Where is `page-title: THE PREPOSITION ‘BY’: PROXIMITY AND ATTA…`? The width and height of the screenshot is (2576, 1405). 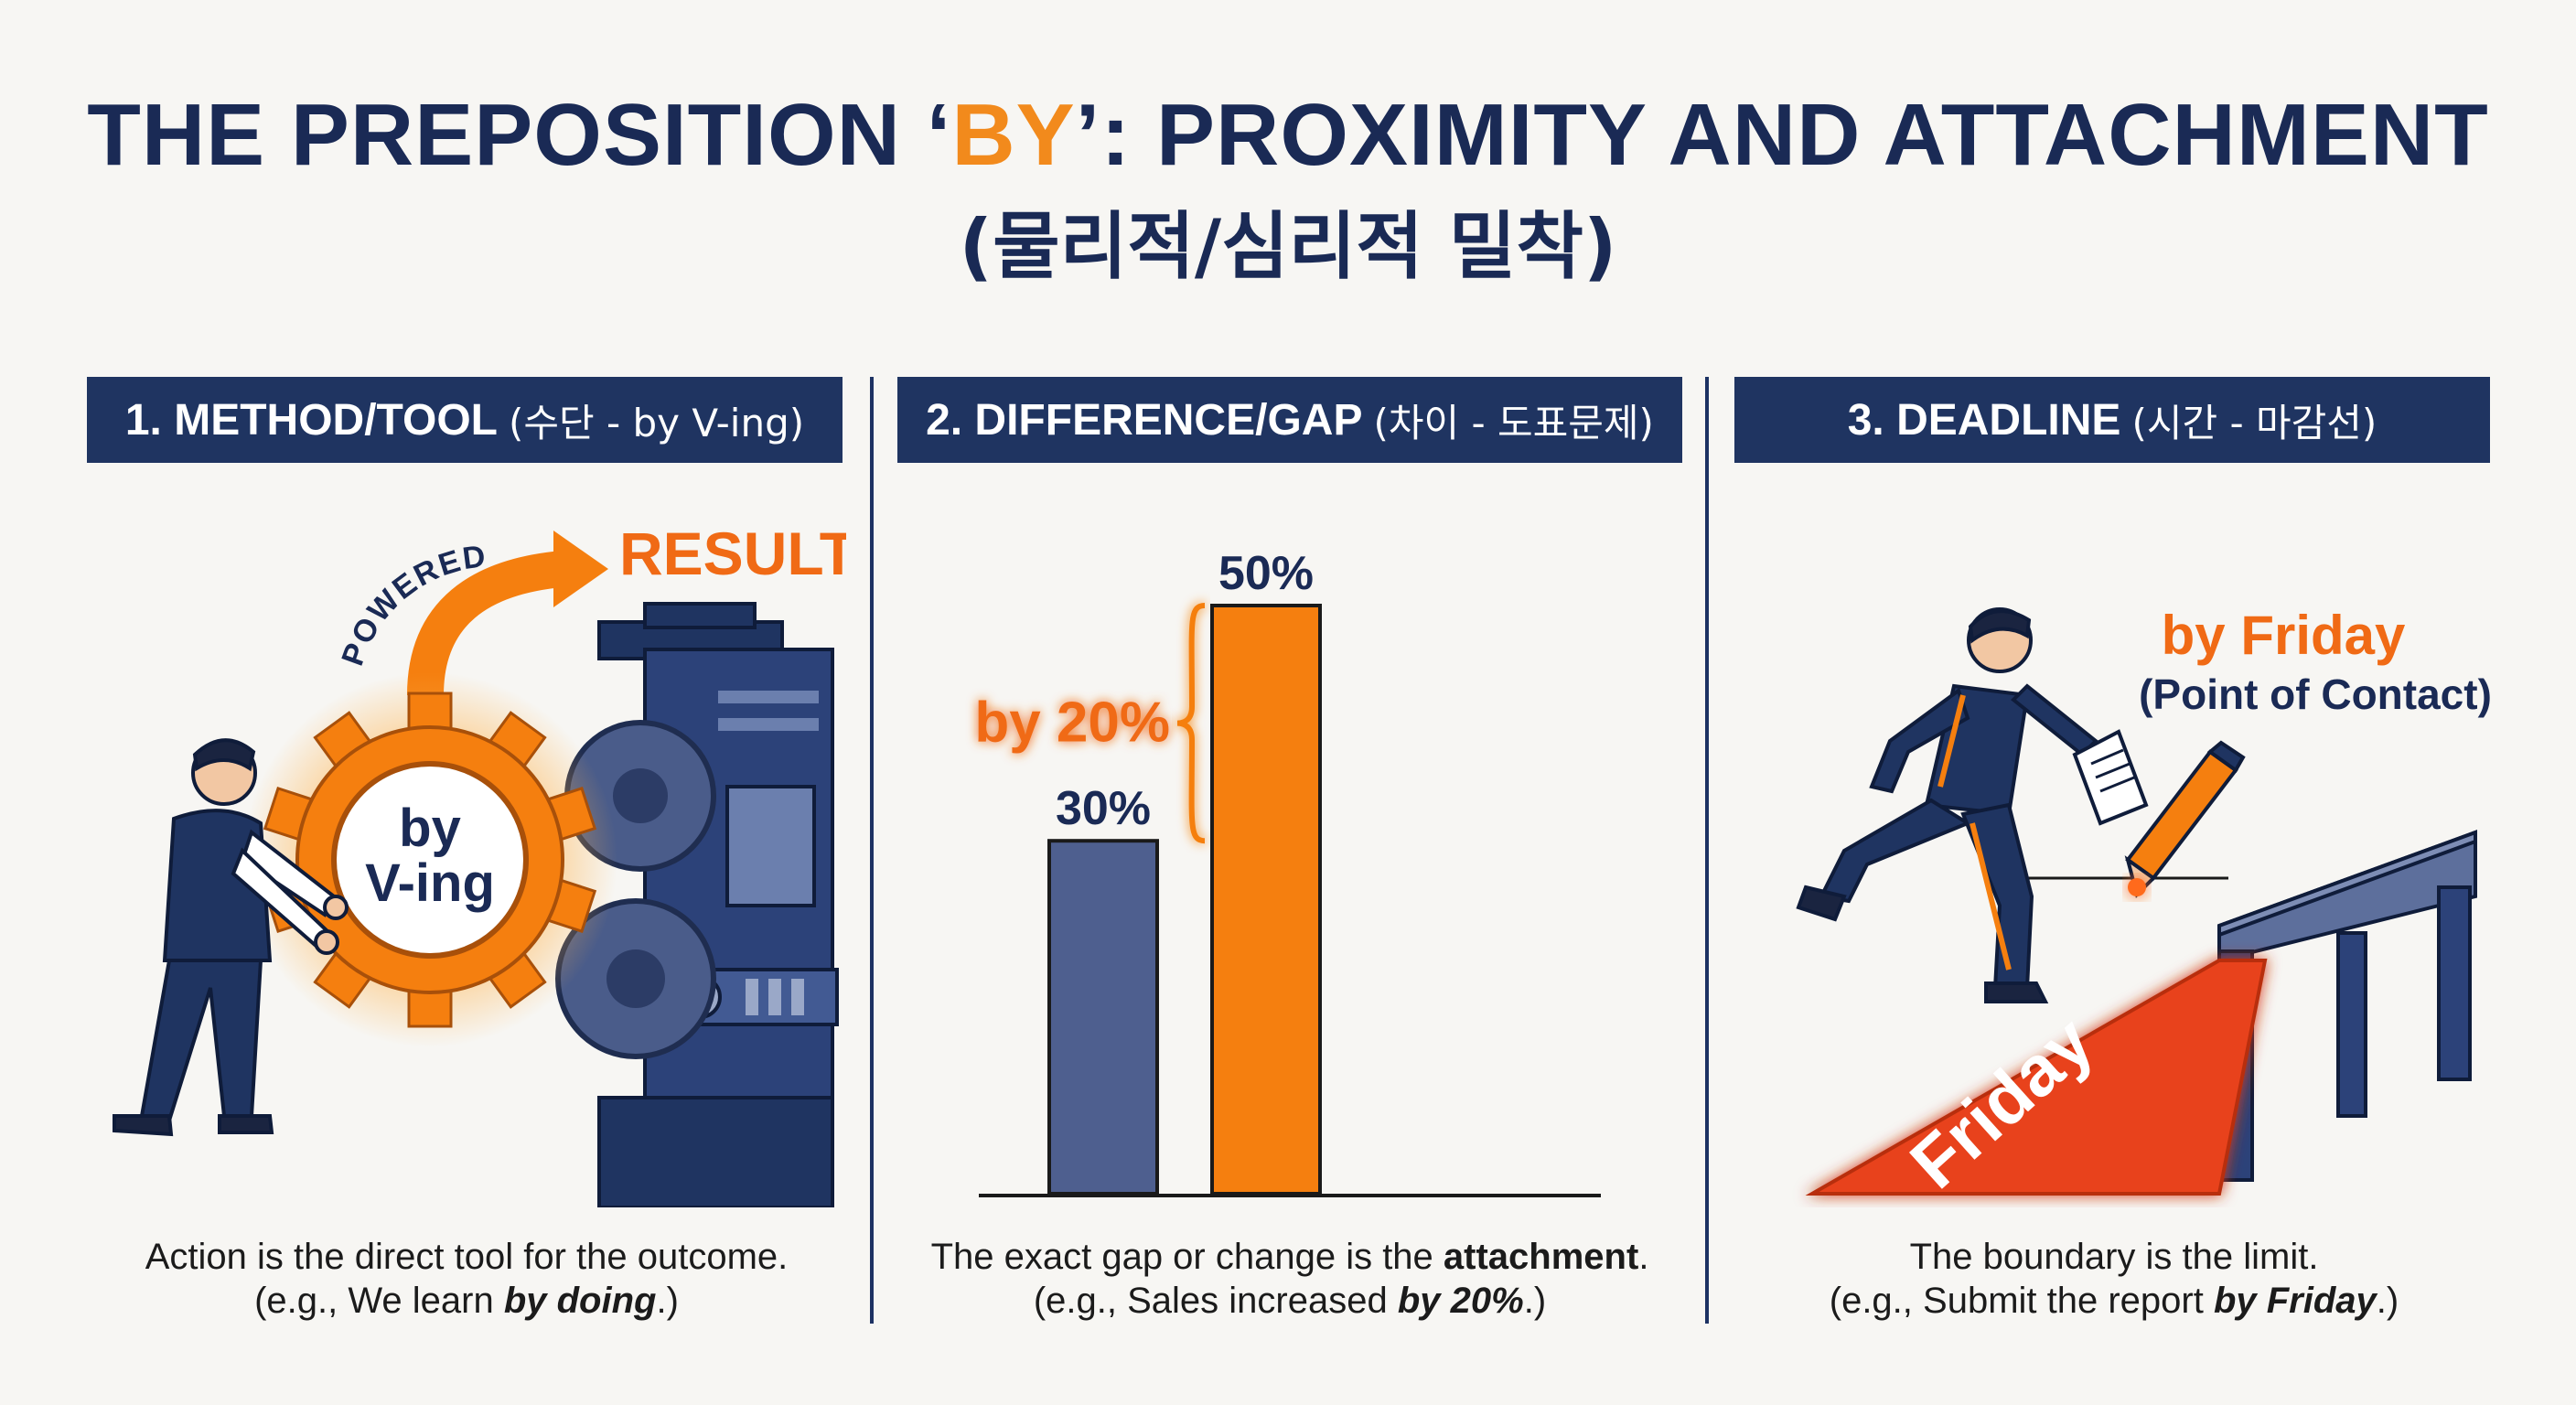 page-title: THE PREPOSITION ‘BY’: PROXIMITY AND ATTA… is located at coordinates (1288, 135).